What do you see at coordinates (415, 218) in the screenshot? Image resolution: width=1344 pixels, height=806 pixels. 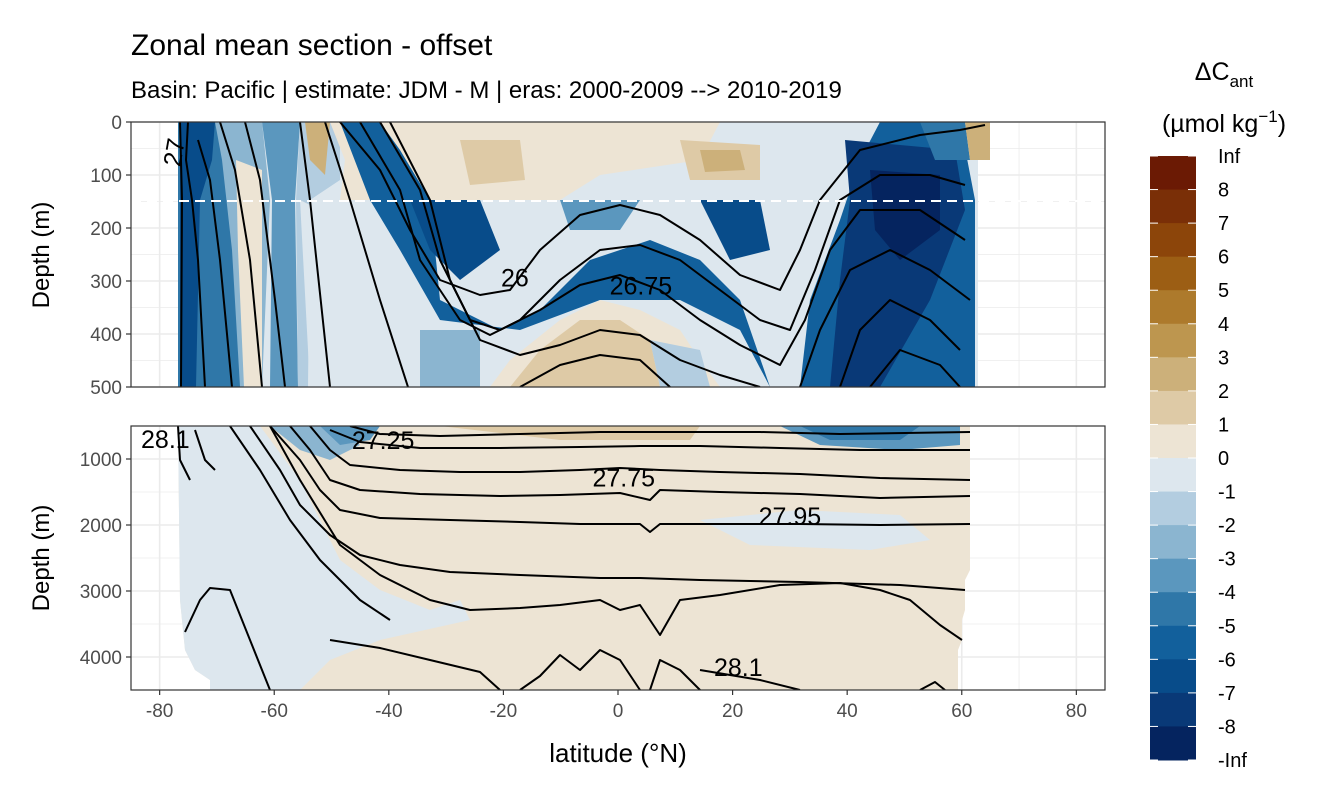 I see `upper-contour-labels: 26 26.75 27` at bounding box center [415, 218].